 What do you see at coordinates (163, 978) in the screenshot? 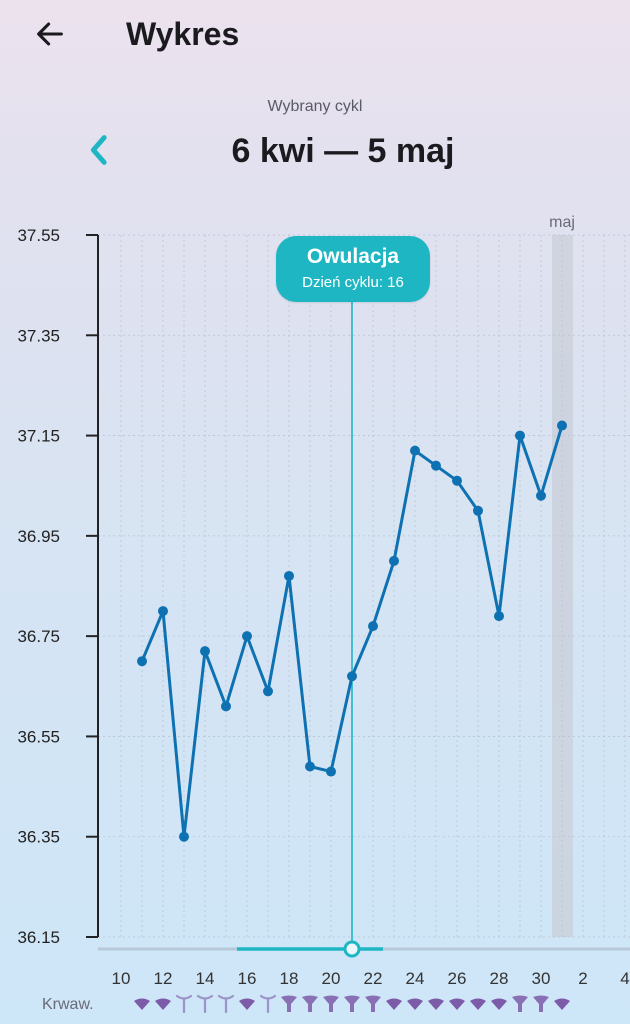
I see `x-tick-label: 12` at bounding box center [163, 978].